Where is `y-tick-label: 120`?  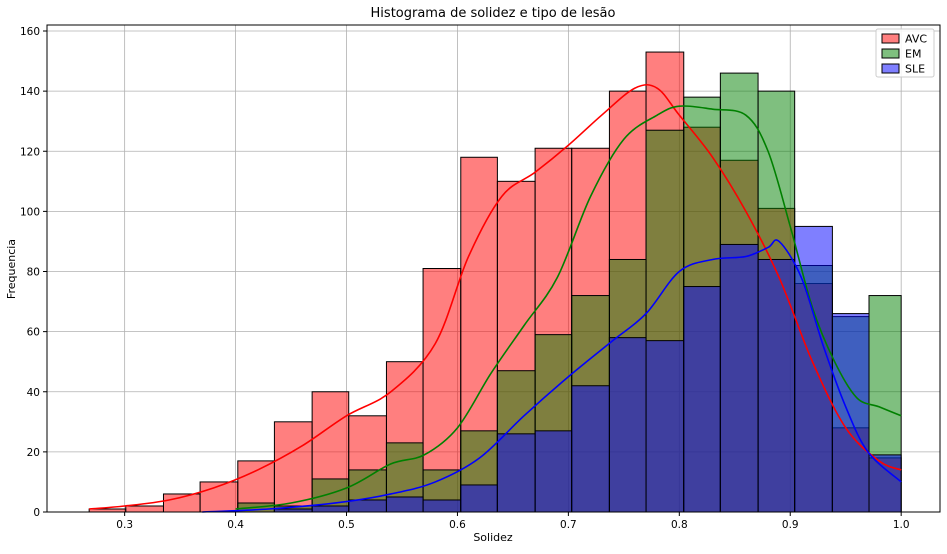 y-tick-label: 120 is located at coordinates (30, 152).